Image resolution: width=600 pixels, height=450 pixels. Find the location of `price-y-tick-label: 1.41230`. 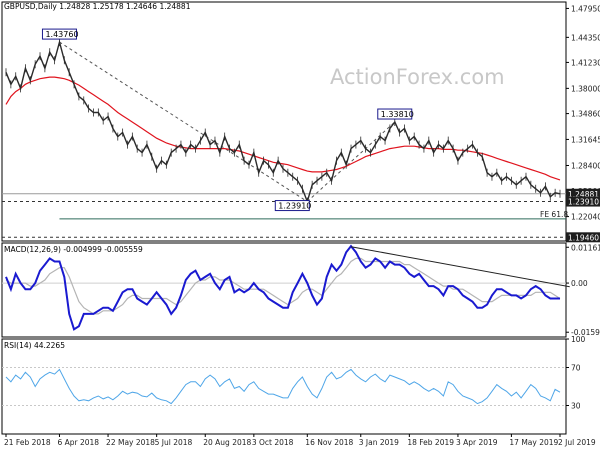

price-y-tick-label: 1.41230 is located at coordinates (585, 62).